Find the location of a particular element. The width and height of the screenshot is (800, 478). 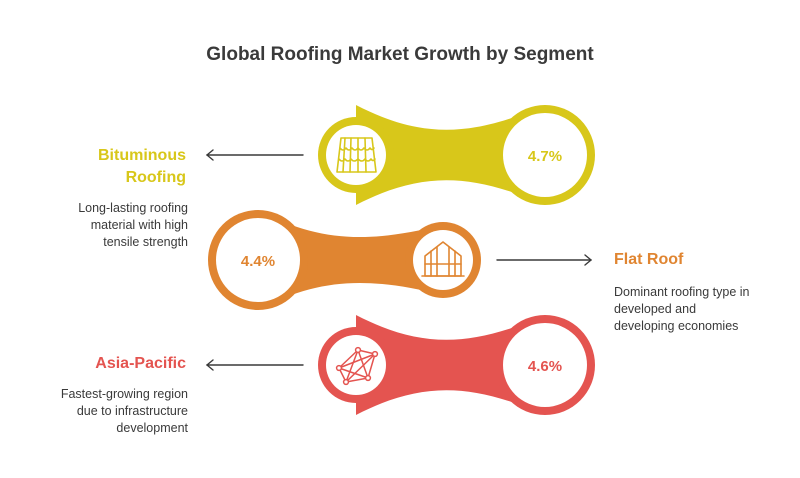

segment-value-bituminous: 4.7% is located at coordinates (545, 156).